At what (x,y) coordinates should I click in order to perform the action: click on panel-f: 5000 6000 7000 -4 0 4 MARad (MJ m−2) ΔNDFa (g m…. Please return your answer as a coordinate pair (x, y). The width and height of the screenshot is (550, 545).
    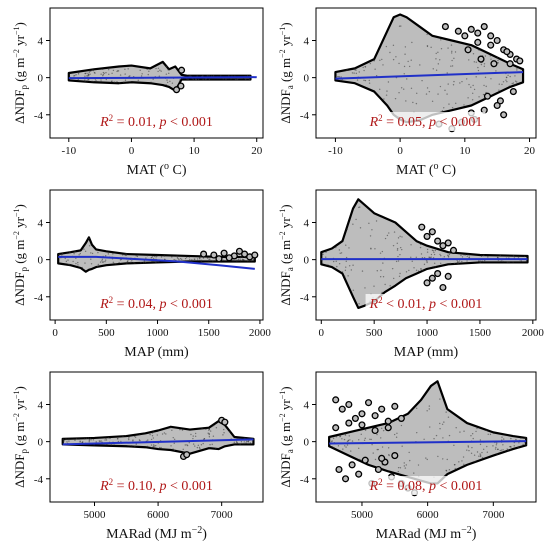
    Looking at the image, I should click on (407, 456).